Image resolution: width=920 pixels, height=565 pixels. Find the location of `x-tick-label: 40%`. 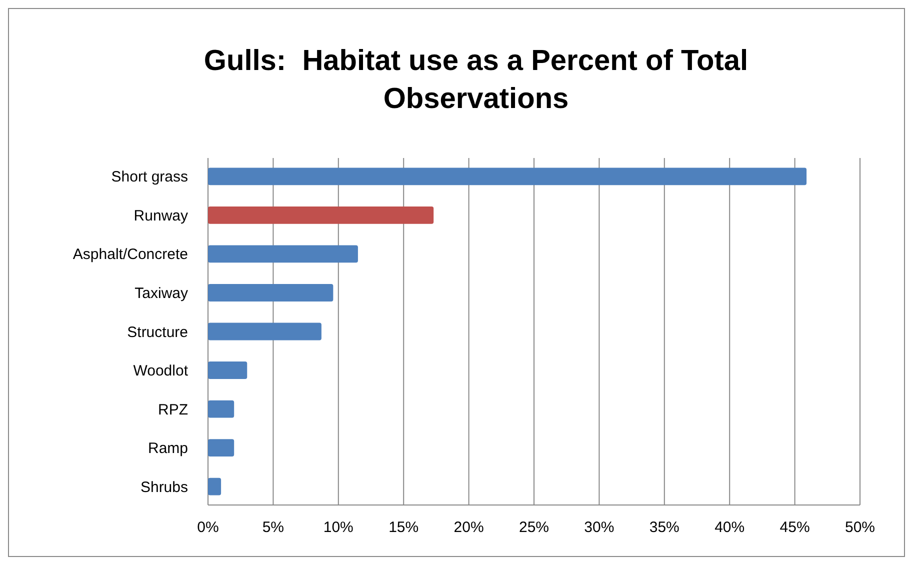

x-tick-label: 40% is located at coordinates (729, 527).